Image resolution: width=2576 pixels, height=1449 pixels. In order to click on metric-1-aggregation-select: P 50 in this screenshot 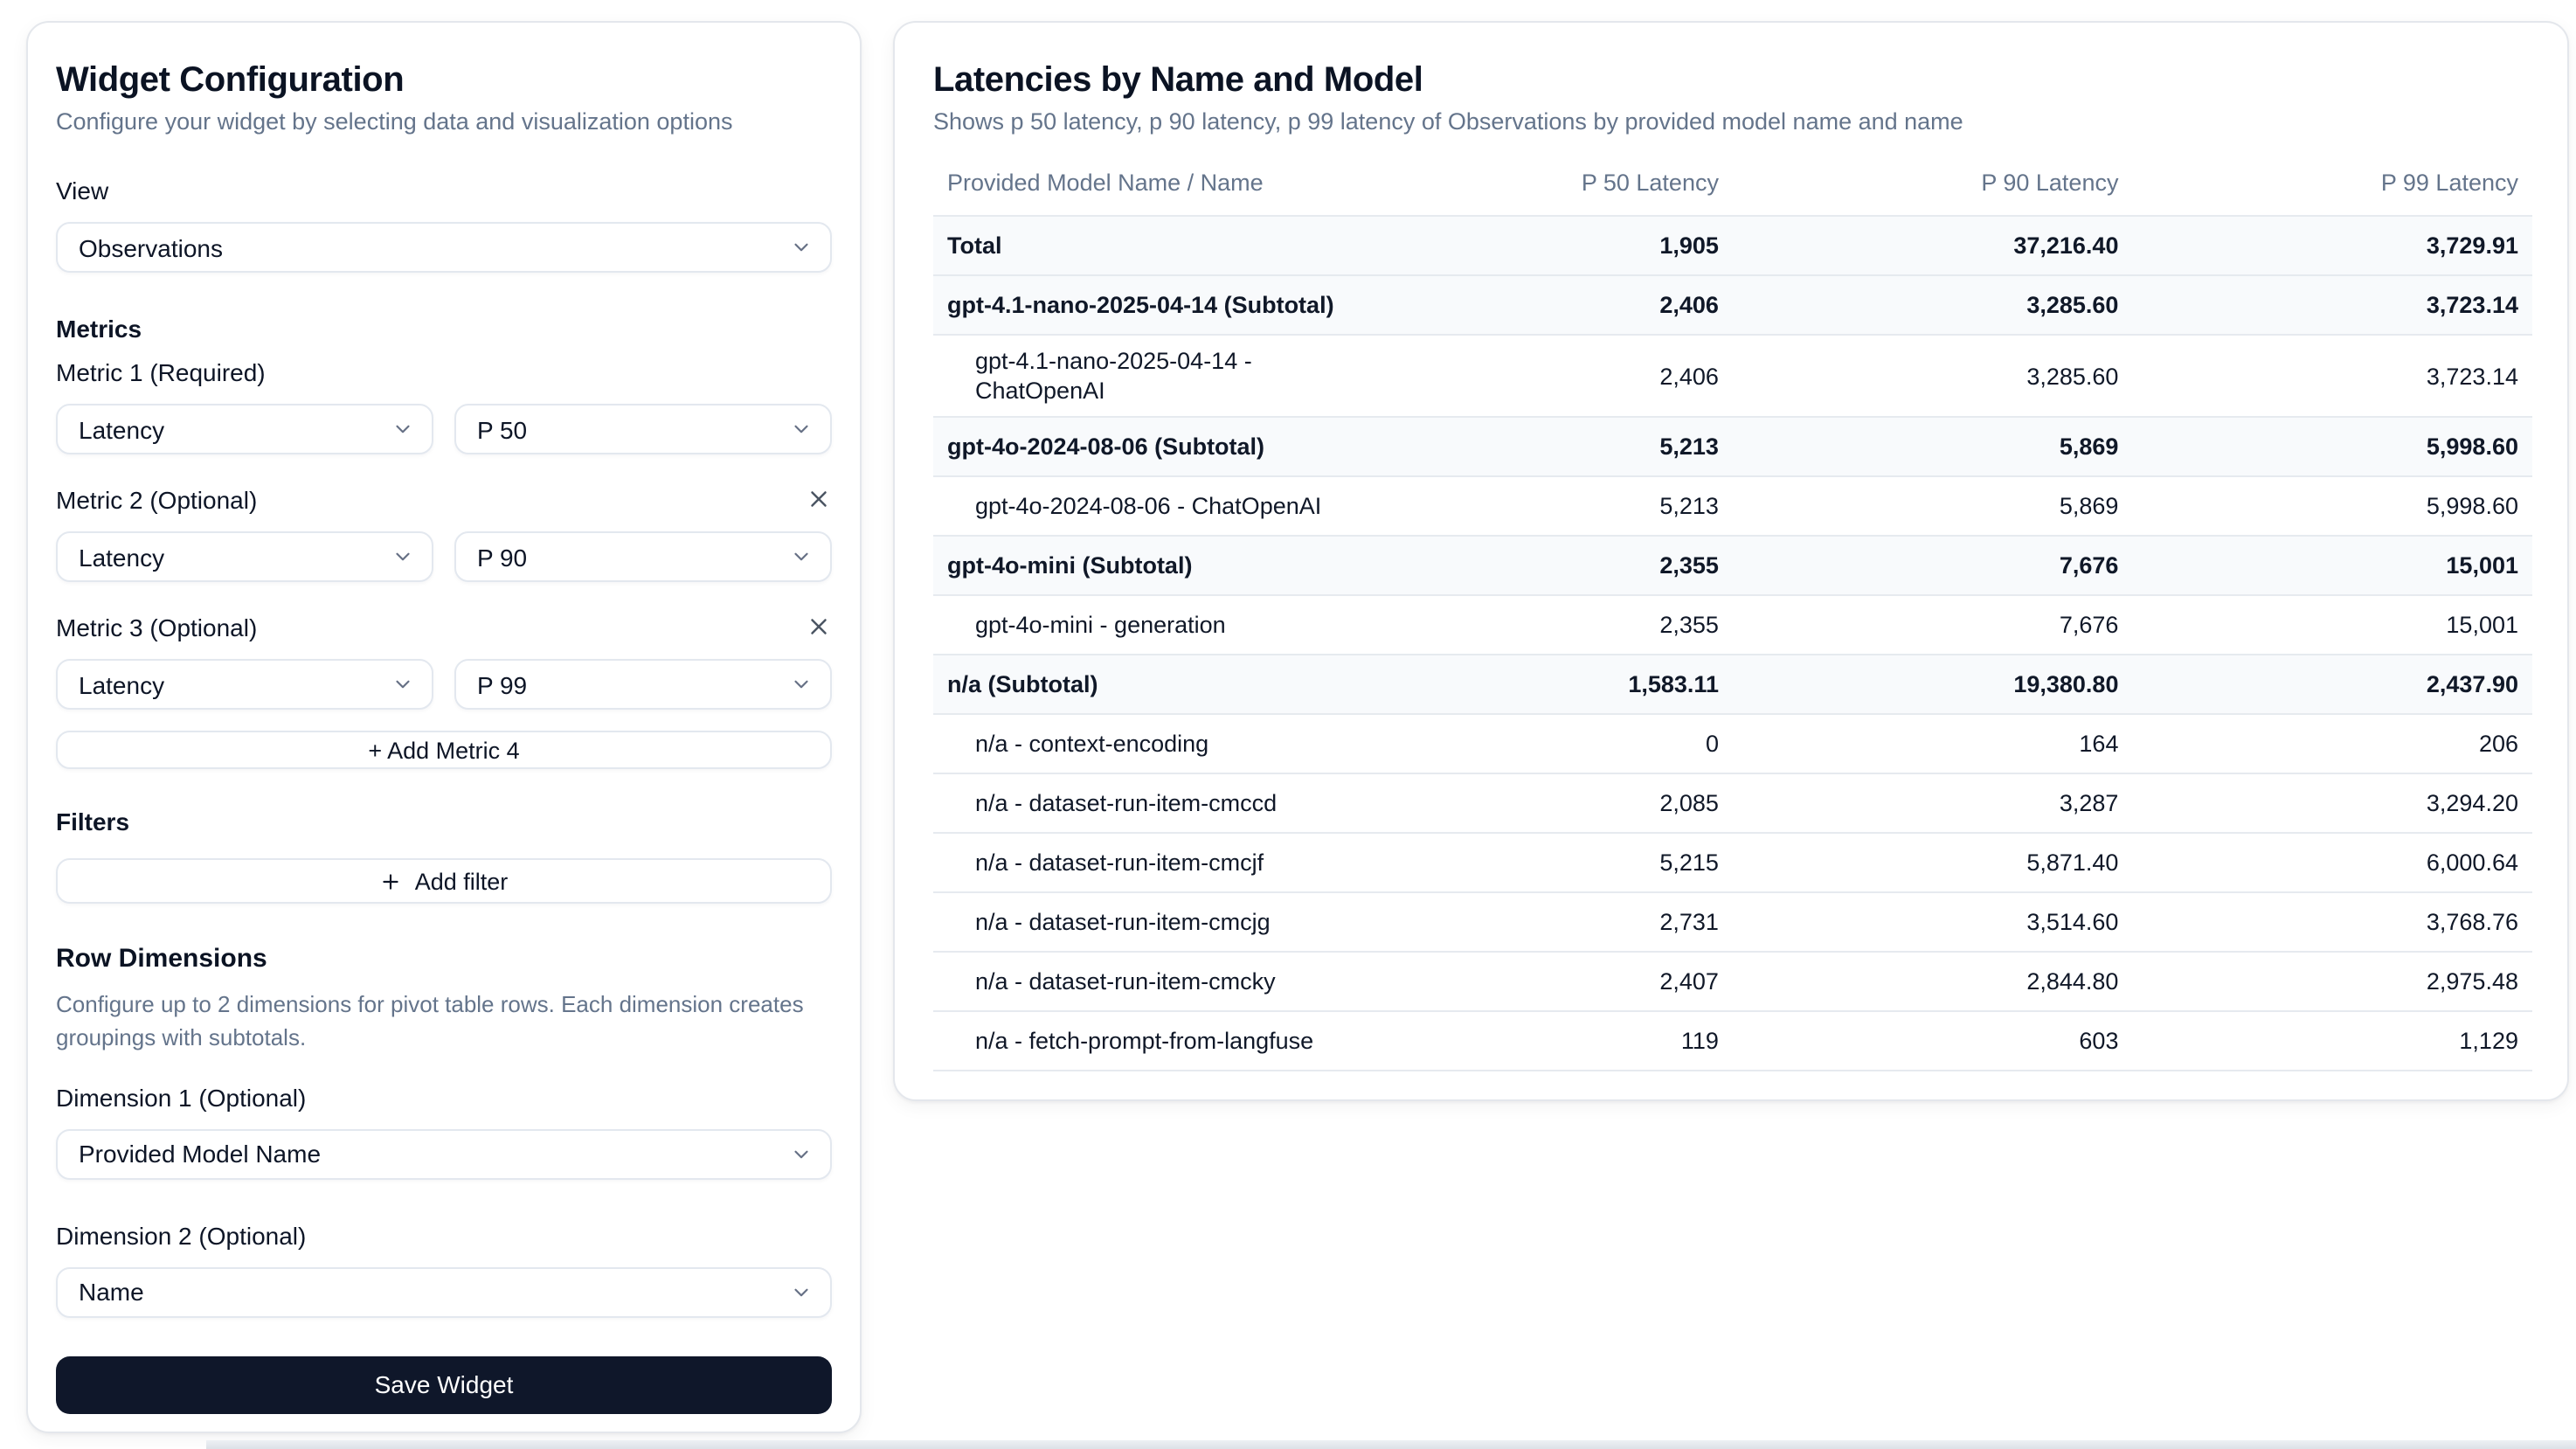, I will do `click(643, 429)`.